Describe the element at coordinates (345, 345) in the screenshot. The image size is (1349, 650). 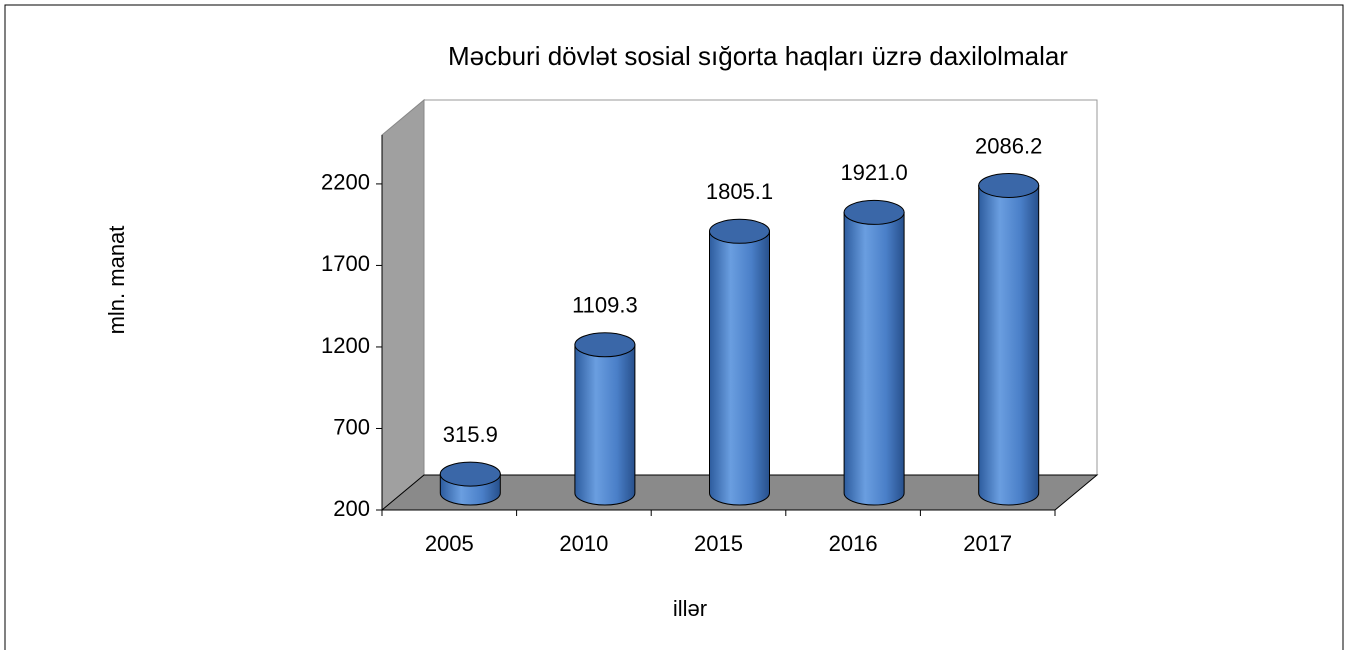
I see `y-tick-label: 1200` at that location.